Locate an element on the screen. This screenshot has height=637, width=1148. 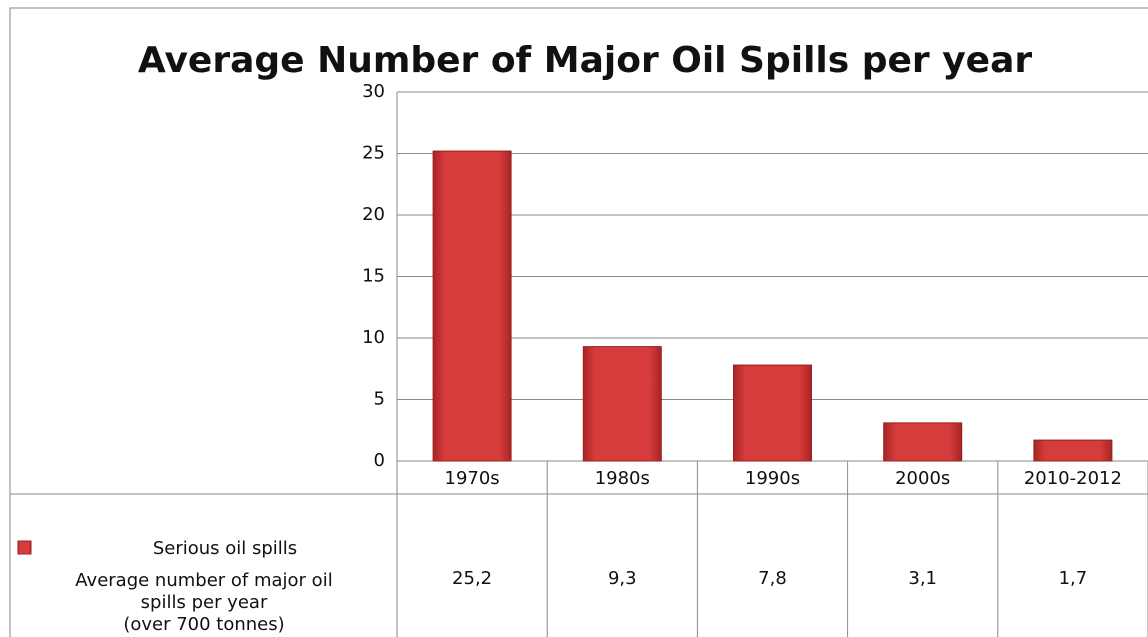
y-tick-label: 30 is located at coordinates (373, 91).